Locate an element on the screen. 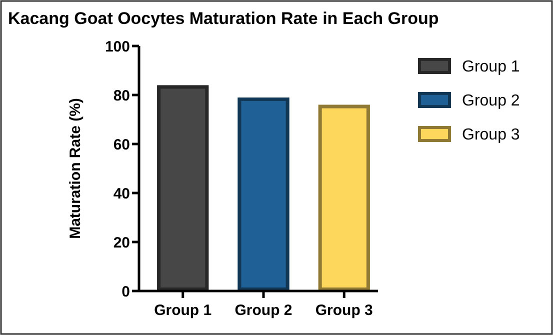  x-tick-label: Group 3 is located at coordinates (344, 310).